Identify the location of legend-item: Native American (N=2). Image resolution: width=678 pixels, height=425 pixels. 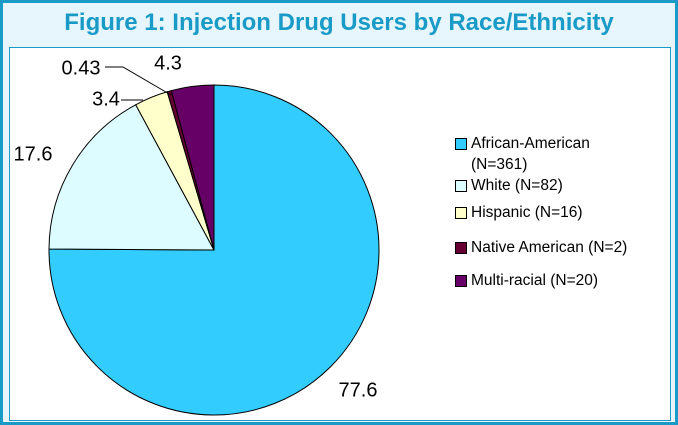
(545, 247).